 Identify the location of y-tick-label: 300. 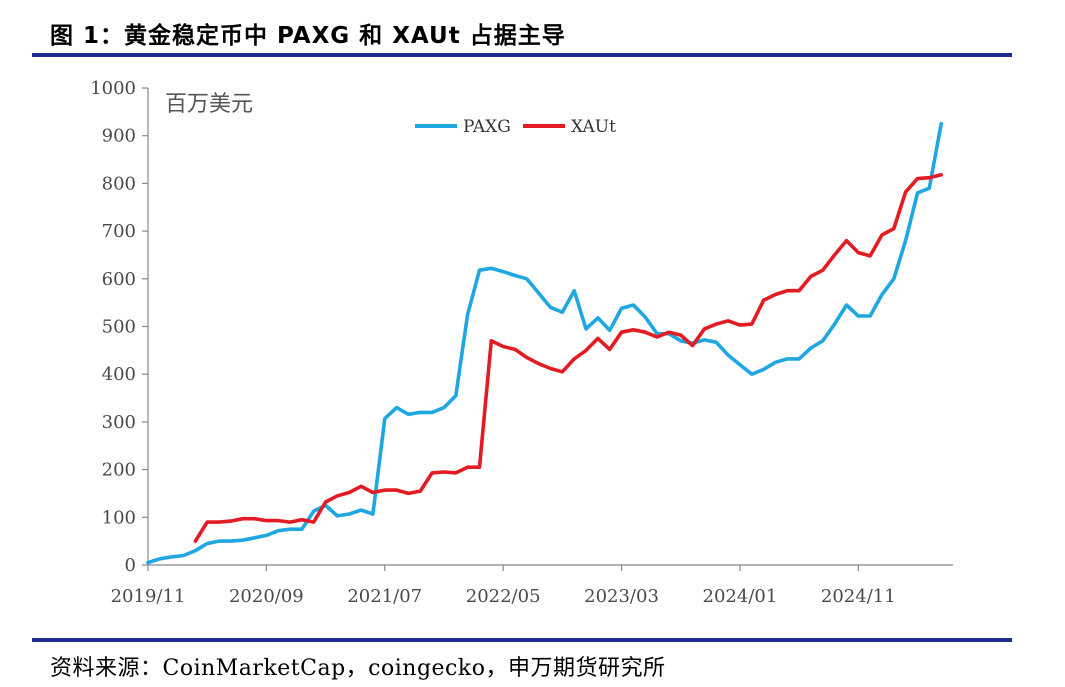
(119, 422).